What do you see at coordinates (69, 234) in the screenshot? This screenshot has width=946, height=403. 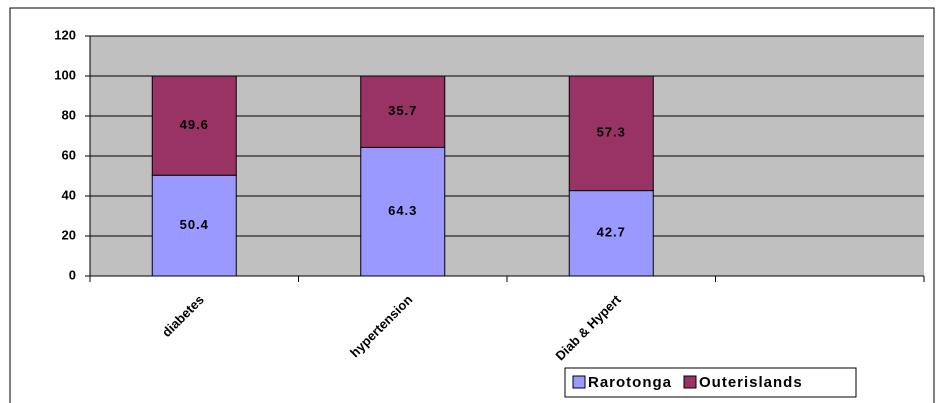 I see `y-tick-label: 20` at bounding box center [69, 234].